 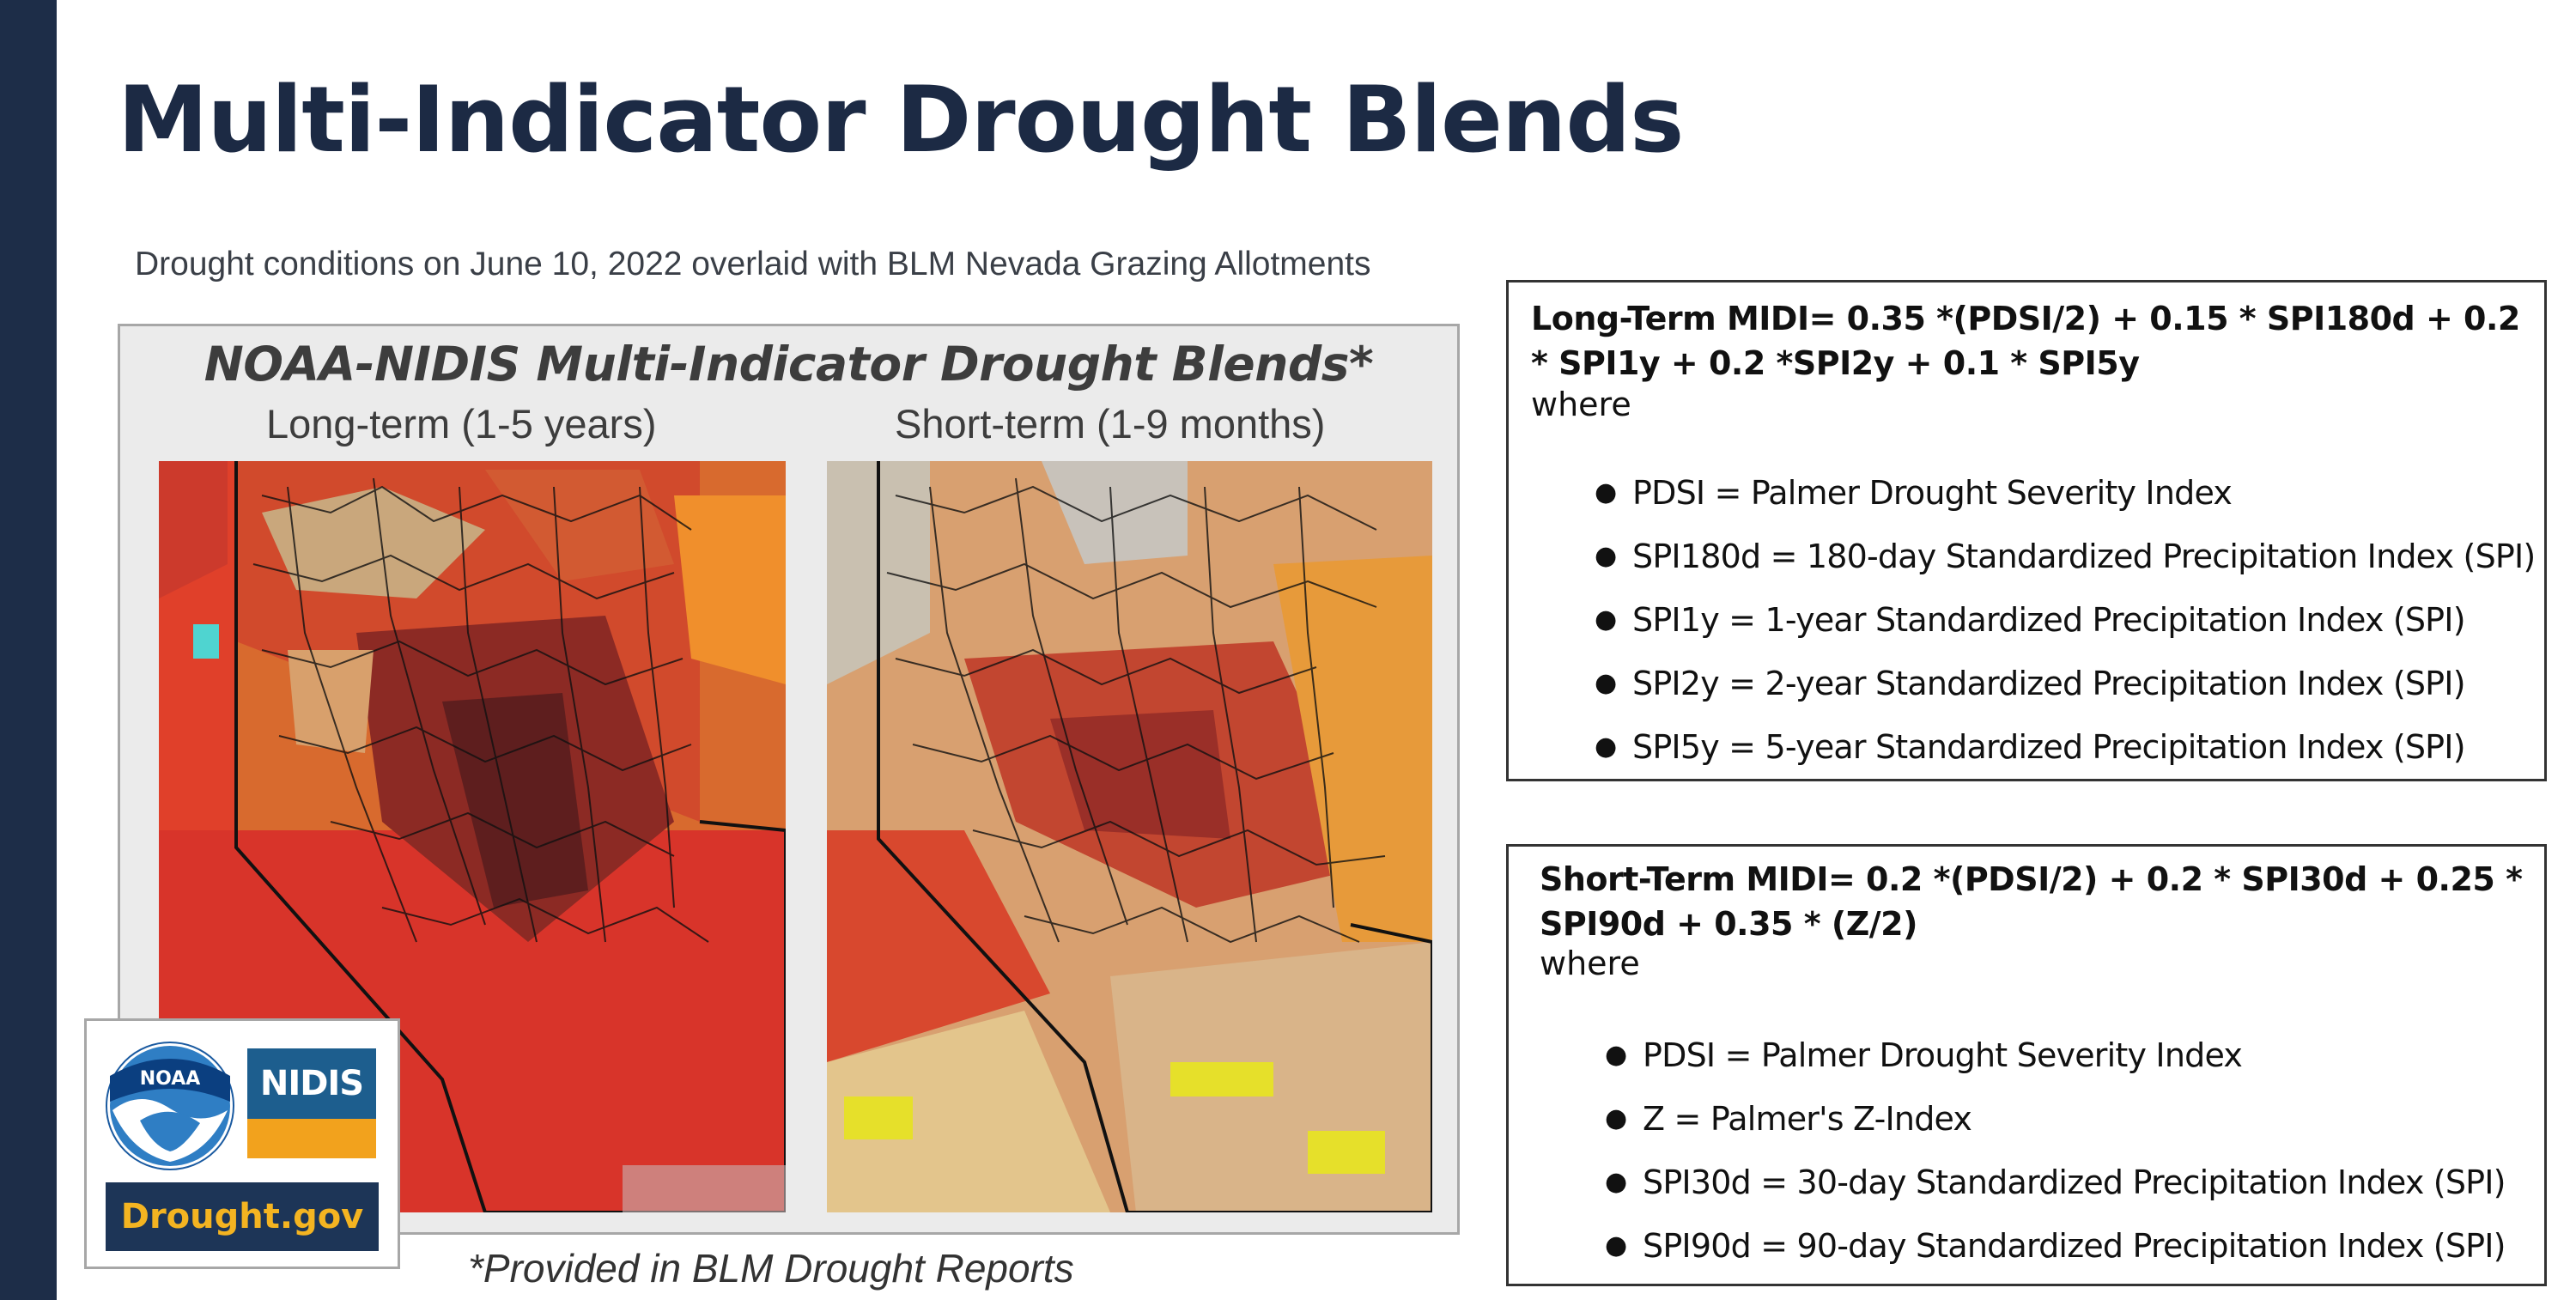 What do you see at coordinates (170, 1079) in the screenshot?
I see `svg-text: NOAA` at bounding box center [170, 1079].